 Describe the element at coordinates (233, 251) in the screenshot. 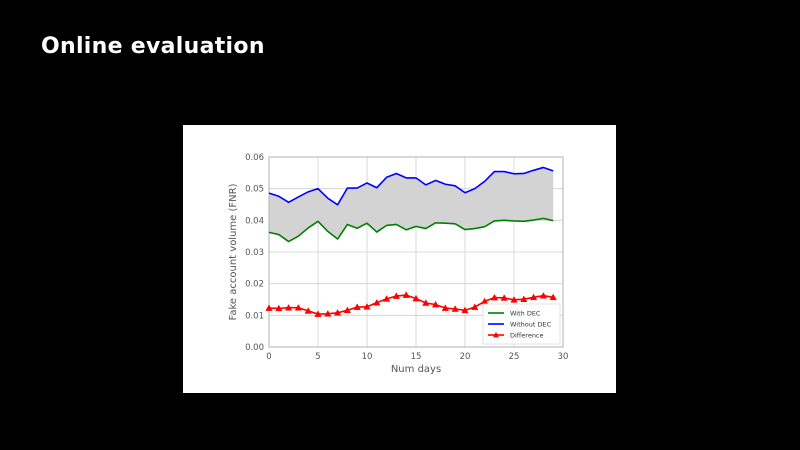

I see `y-axis-label: Fake account volume (FNR)` at that location.